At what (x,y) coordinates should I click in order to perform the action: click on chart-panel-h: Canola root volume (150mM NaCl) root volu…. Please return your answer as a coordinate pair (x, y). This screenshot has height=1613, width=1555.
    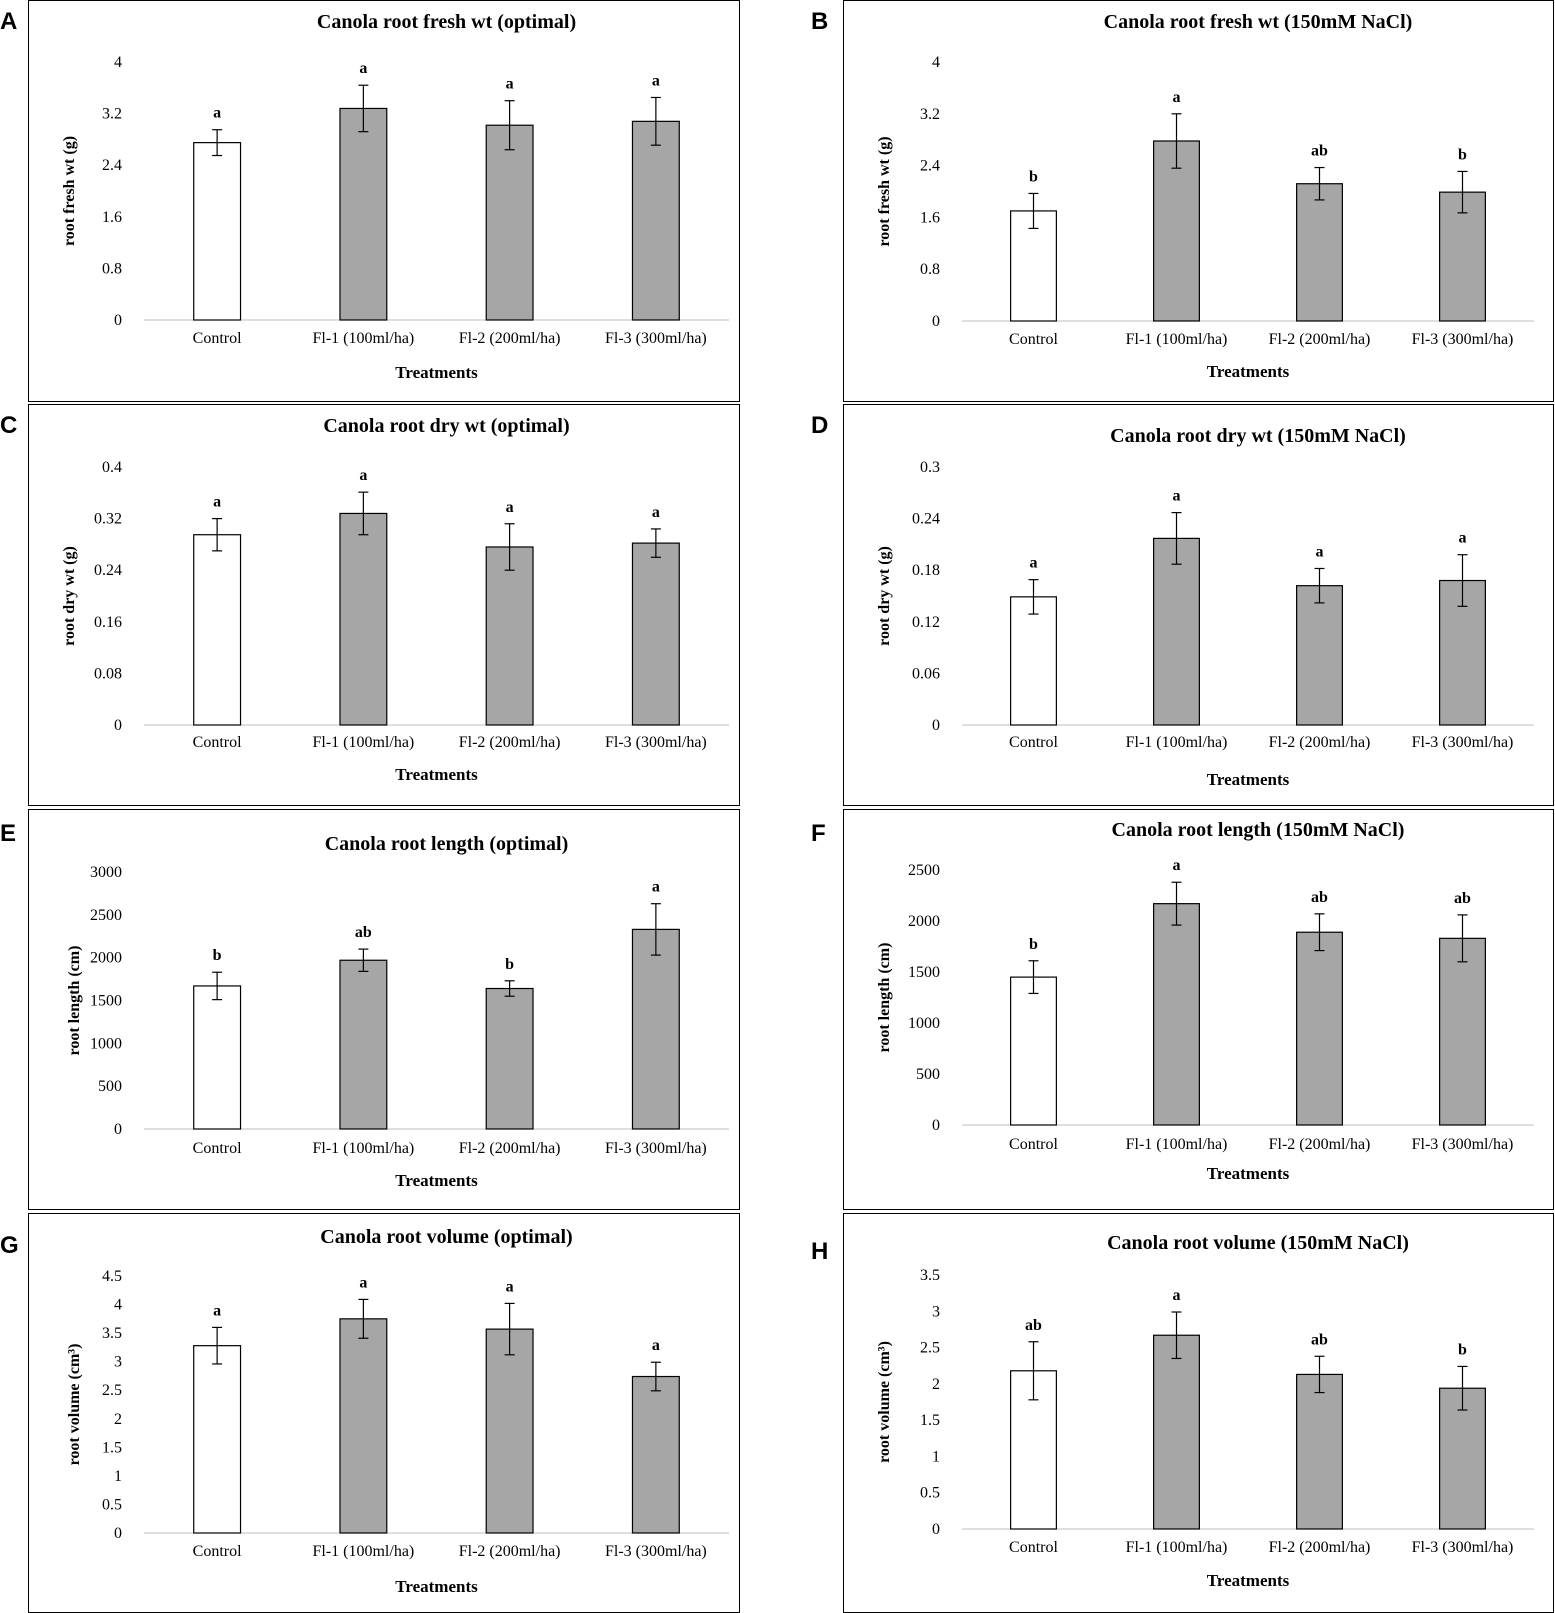
    Looking at the image, I should click on (1198, 1413).